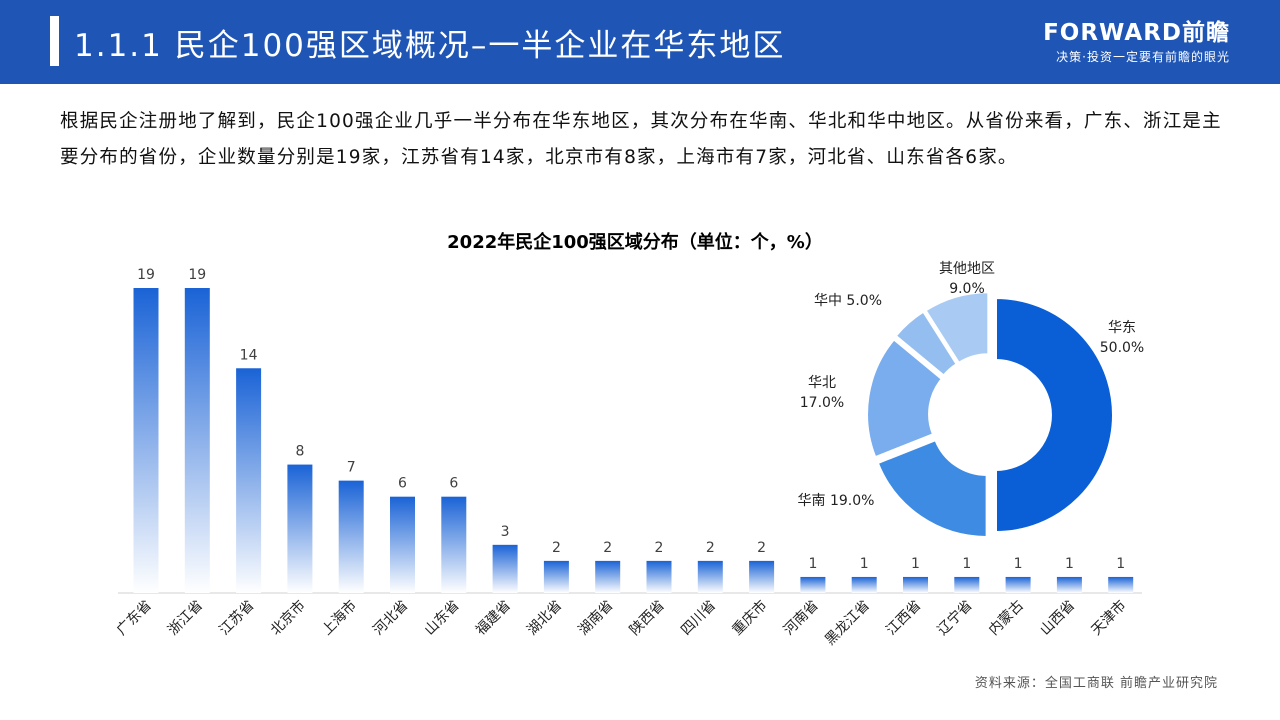 Image resolution: width=1280 pixels, height=720 pixels. What do you see at coordinates (236, 618) in the screenshot?
I see `category-label: 江苏省` at bounding box center [236, 618].